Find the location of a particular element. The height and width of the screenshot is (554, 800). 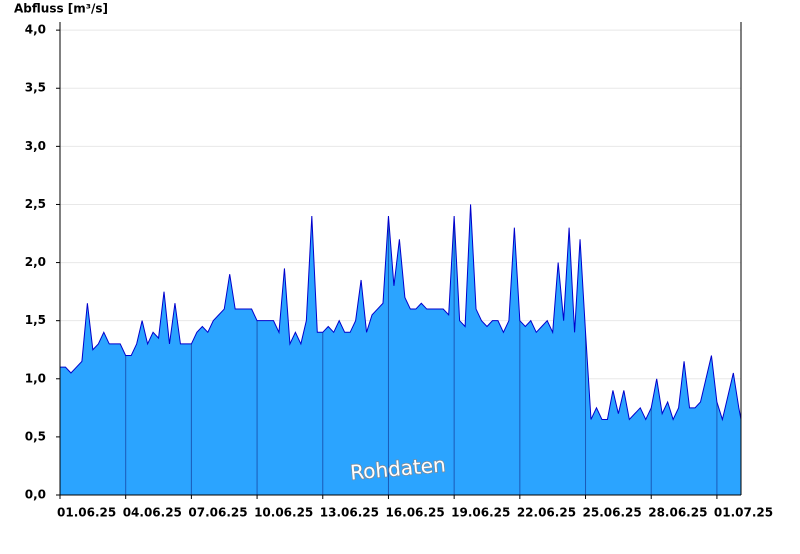

x-tick-label: 22.06.25 is located at coordinates (546, 513).